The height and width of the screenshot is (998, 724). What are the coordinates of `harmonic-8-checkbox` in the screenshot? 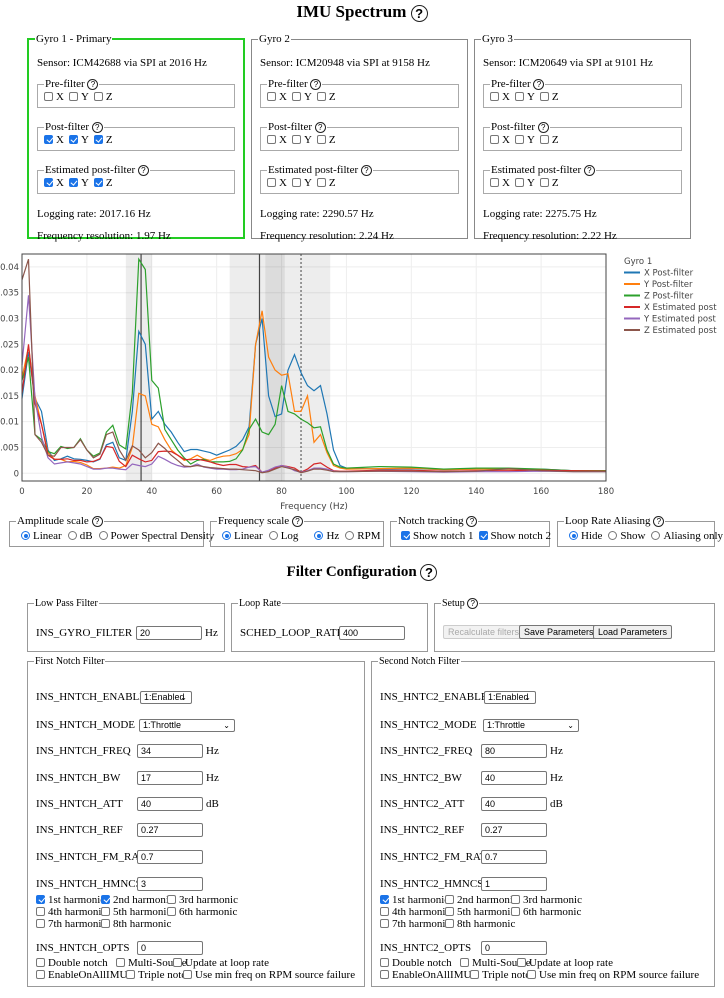 It's located at (105, 923).